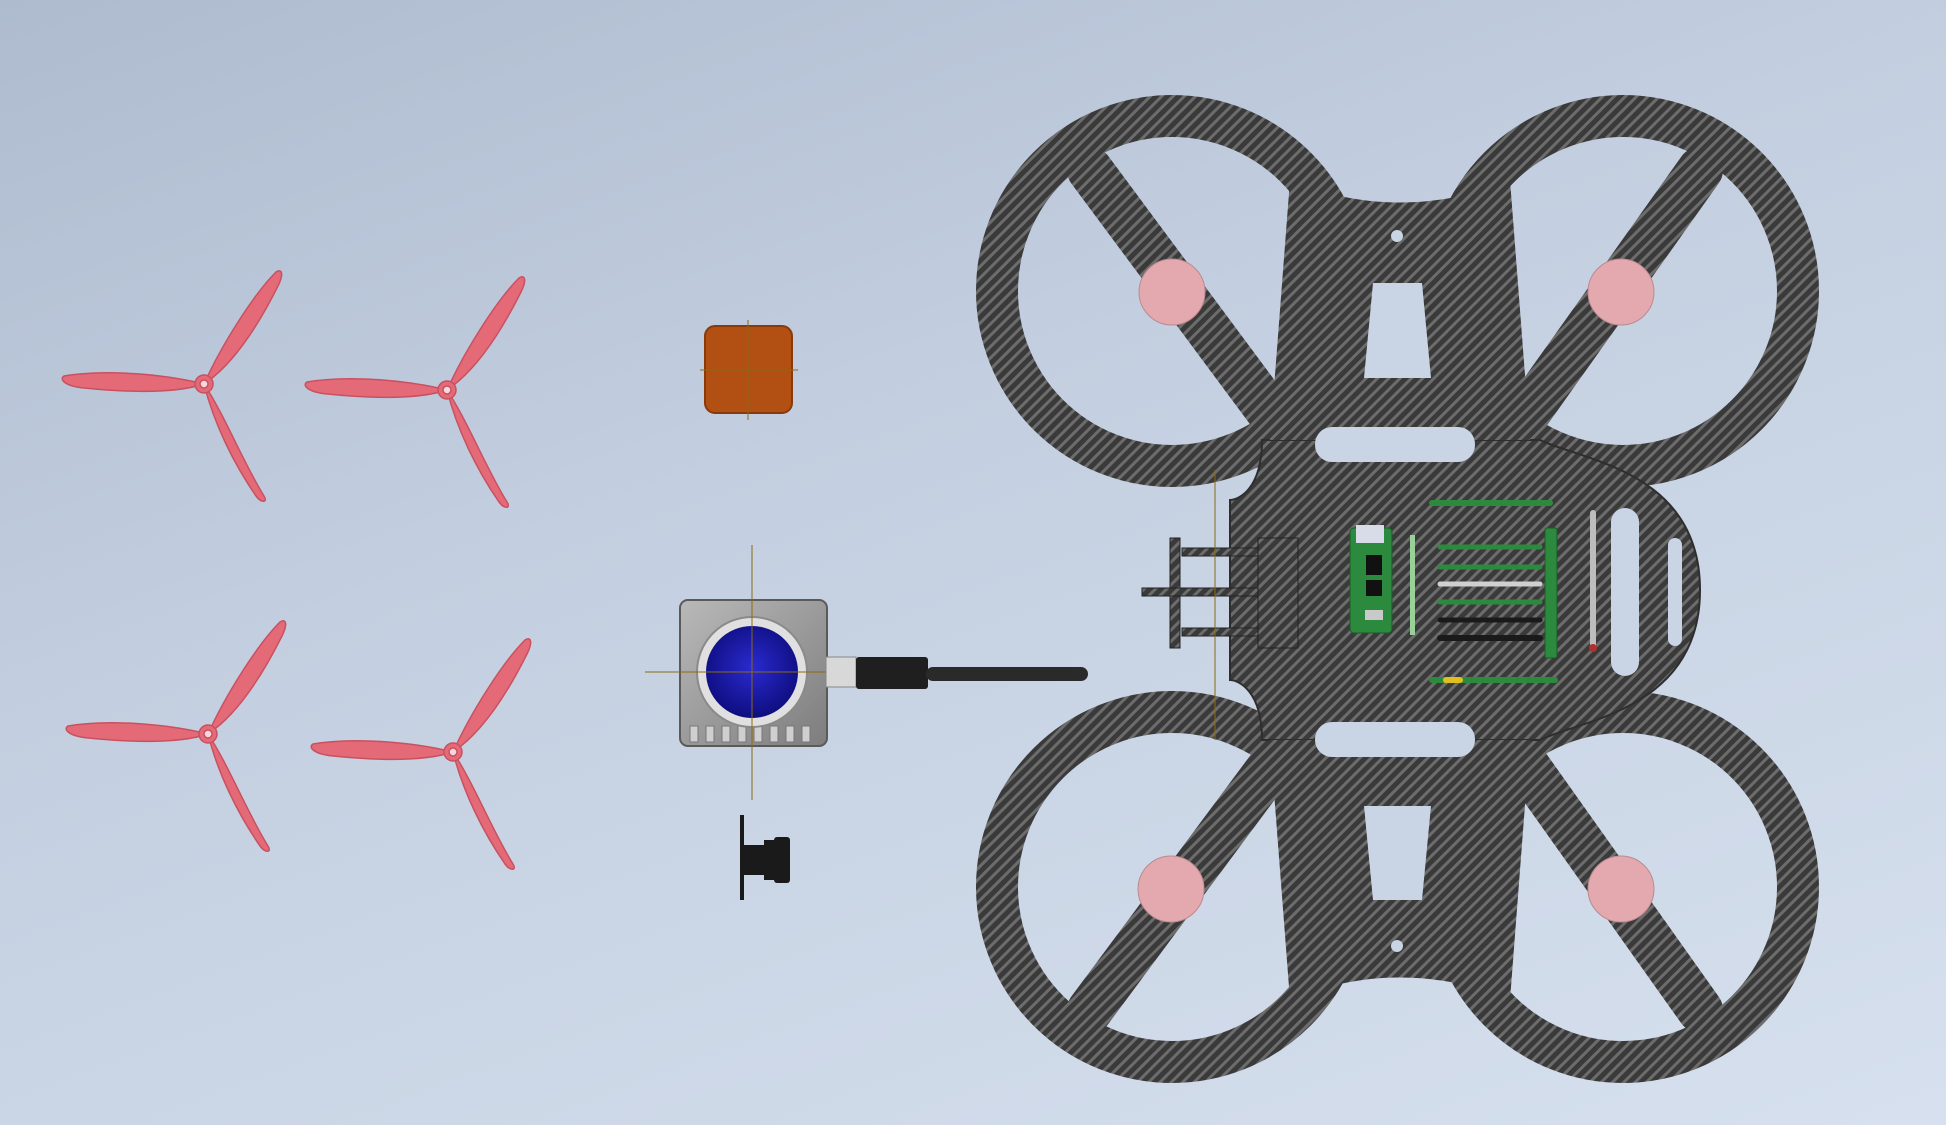 The height and width of the screenshot is (1125, 1946). Describe the element at coordinates (1382, 580) in the screenshot. I see `flight-controller-icon` at that location.